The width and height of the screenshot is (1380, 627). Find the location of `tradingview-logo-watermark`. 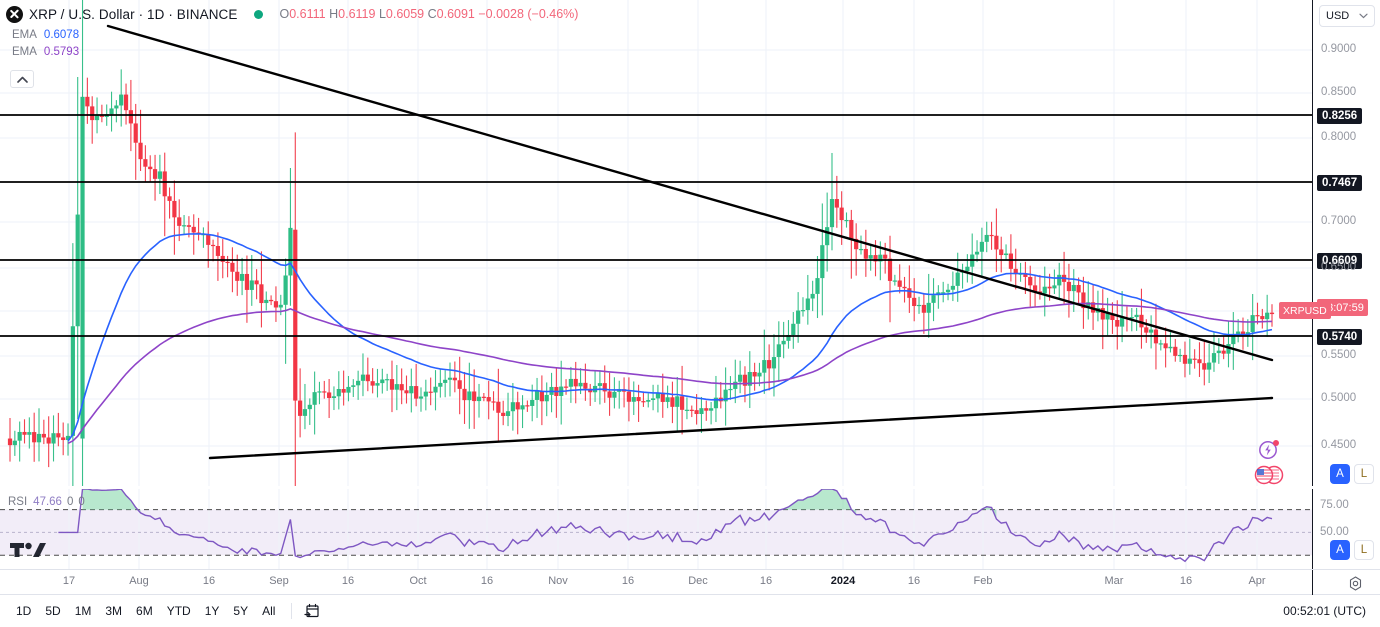

tradingview-logo-watermark is located at coordinates (28, 550).